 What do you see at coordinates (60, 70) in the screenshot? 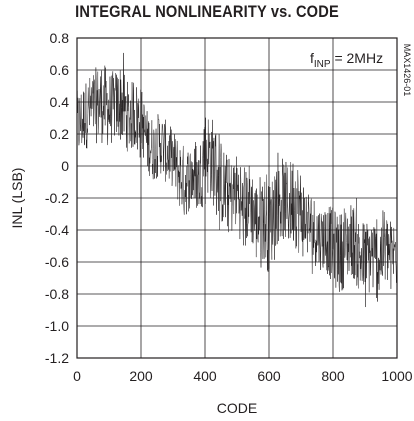
I see `y-tick-label-1: 0.6` at bounding box center [60, 70].